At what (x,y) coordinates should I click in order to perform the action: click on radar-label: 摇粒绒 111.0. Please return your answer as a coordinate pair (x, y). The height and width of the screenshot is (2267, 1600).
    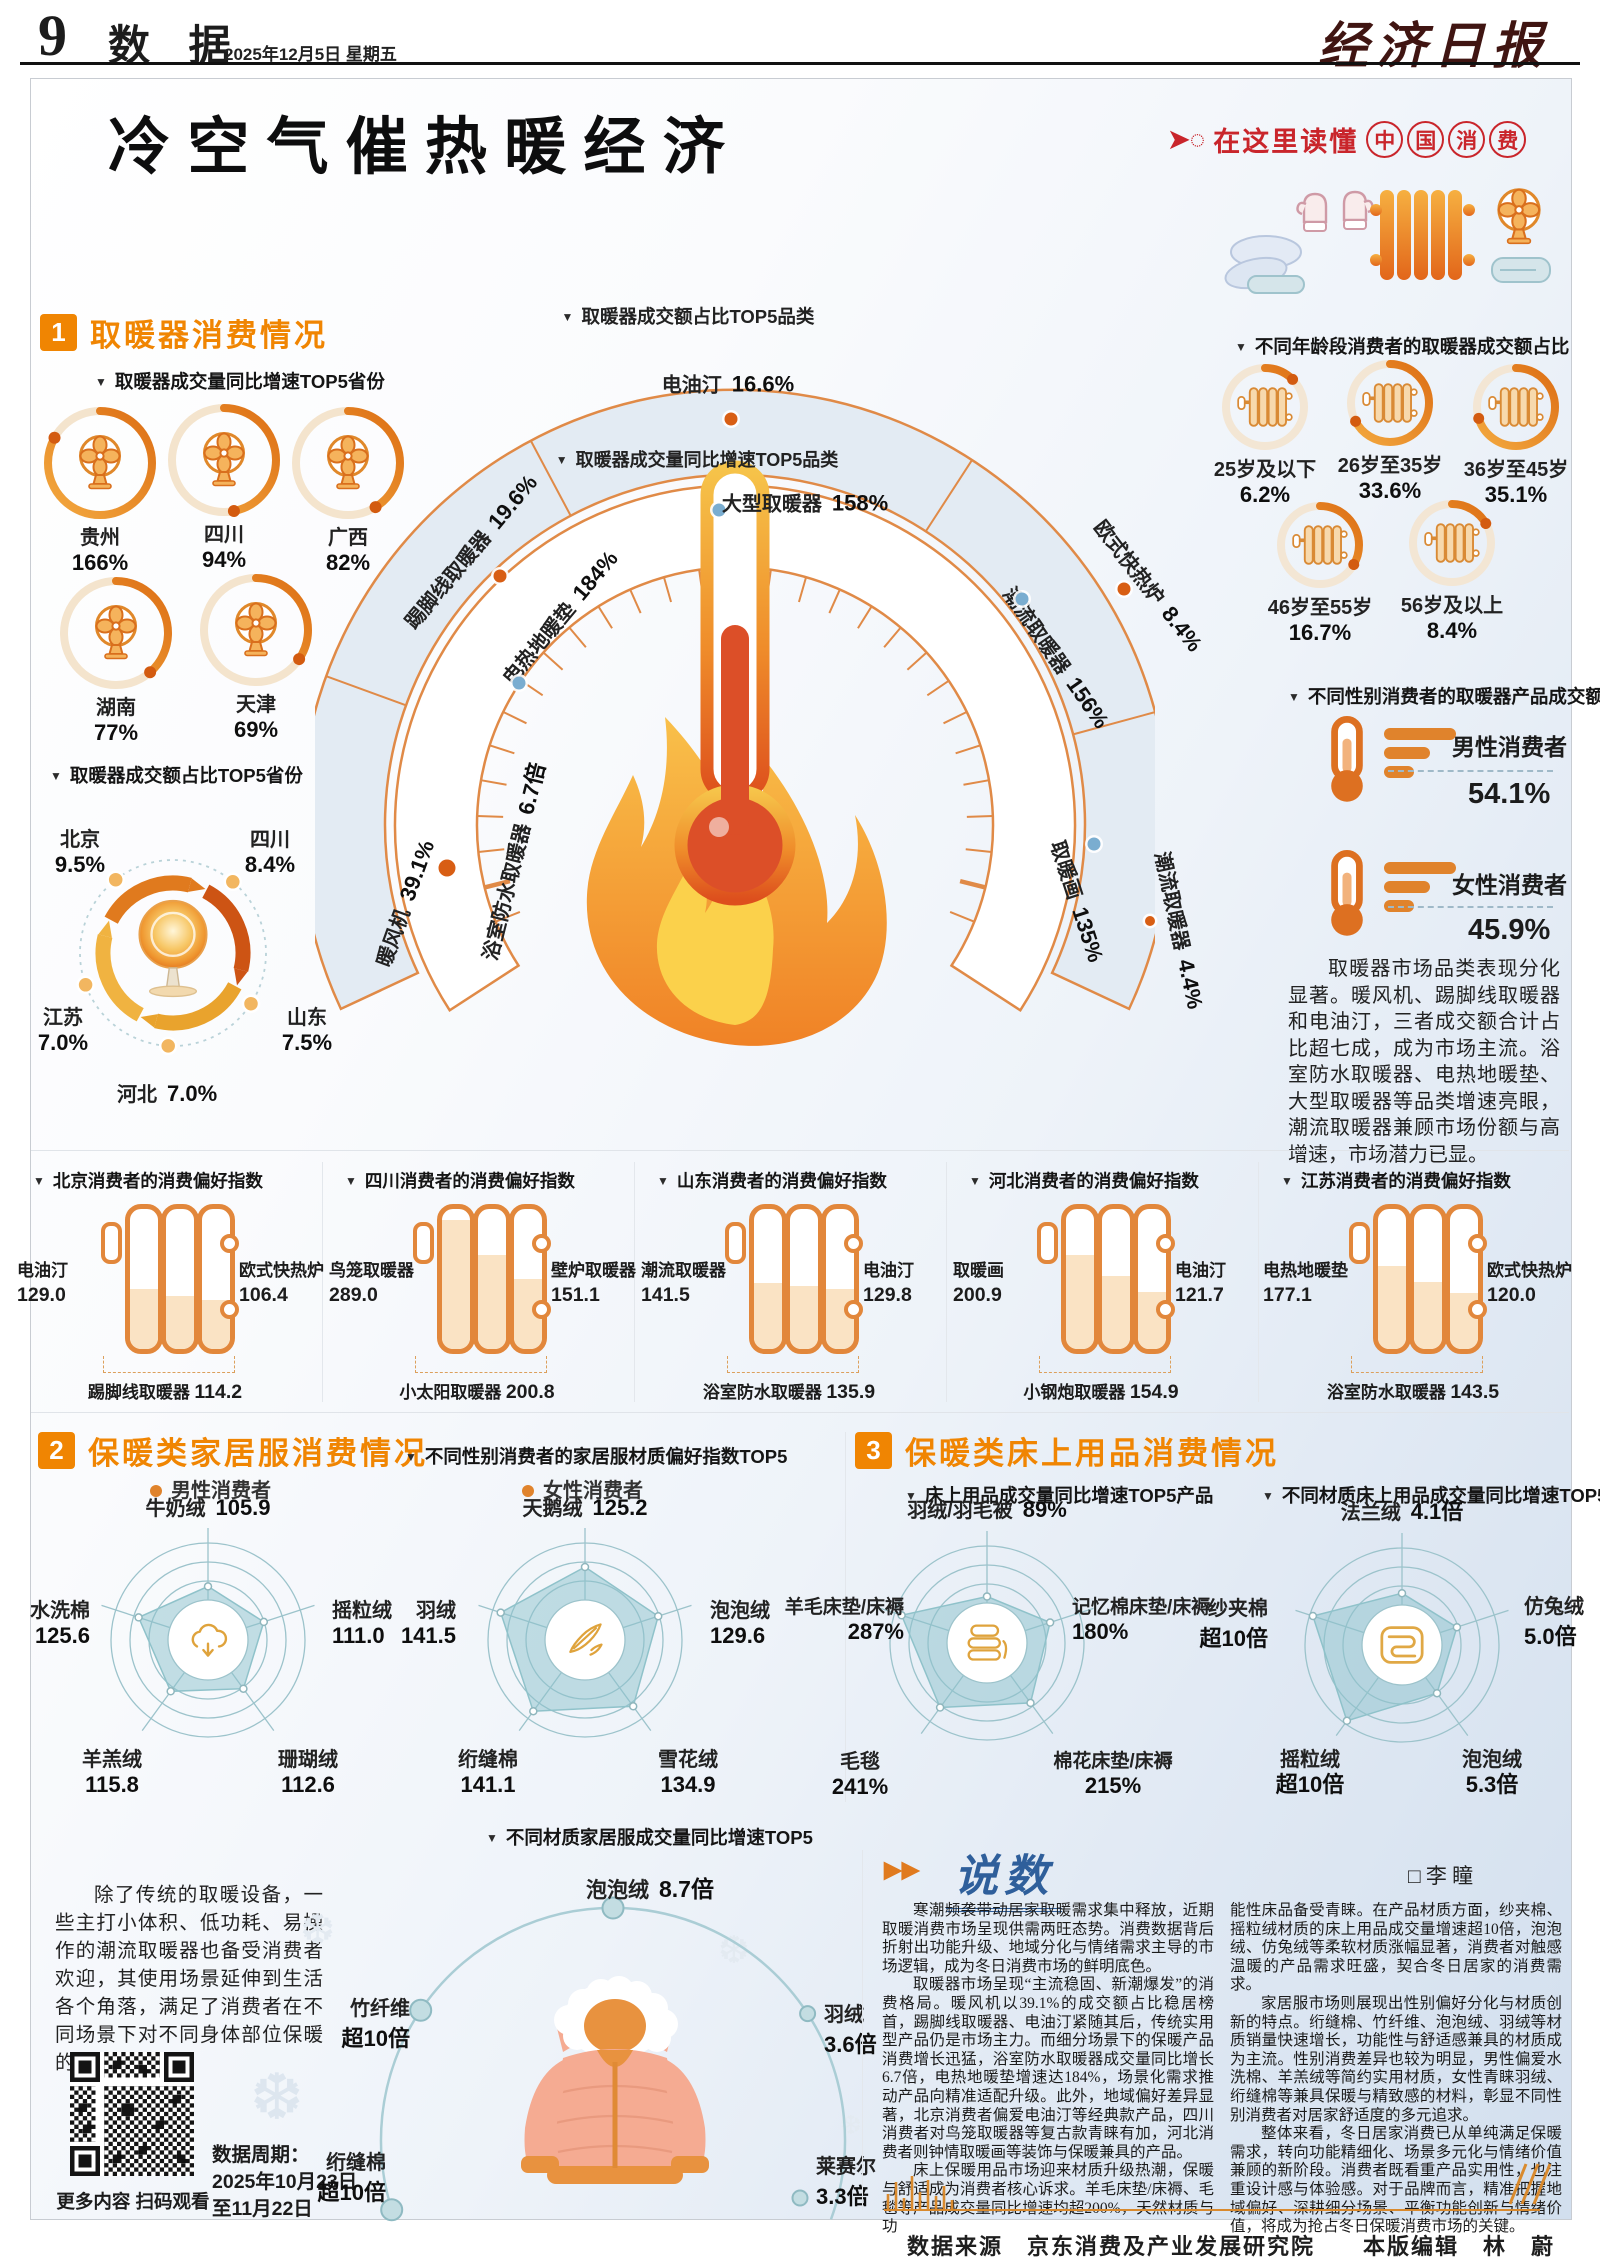
    Looking at the image, I should click on (362, 1624).